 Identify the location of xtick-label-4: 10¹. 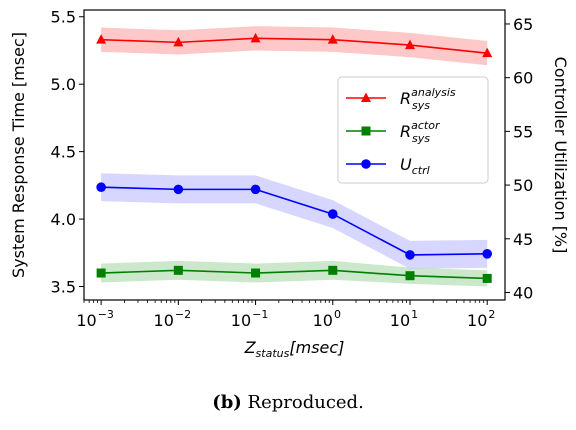
(404, 319).